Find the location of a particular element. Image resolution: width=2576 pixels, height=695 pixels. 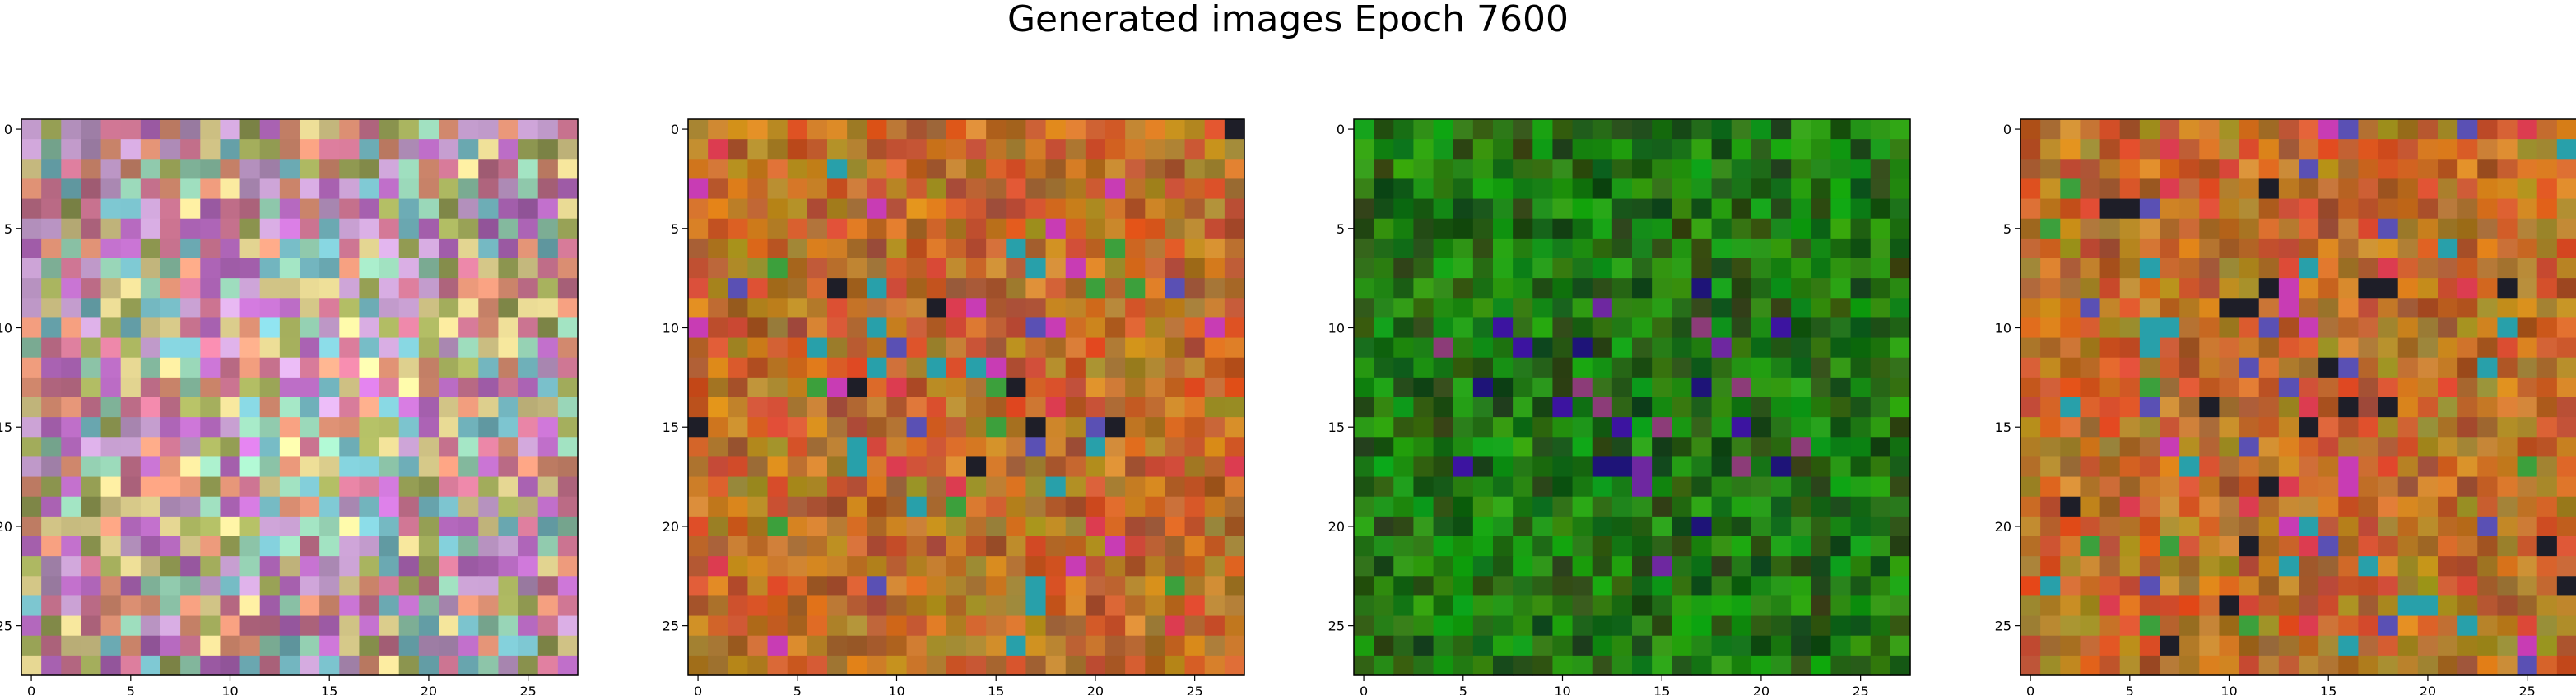

x-tick-label: 20 is located at coordinates (1761, 689).